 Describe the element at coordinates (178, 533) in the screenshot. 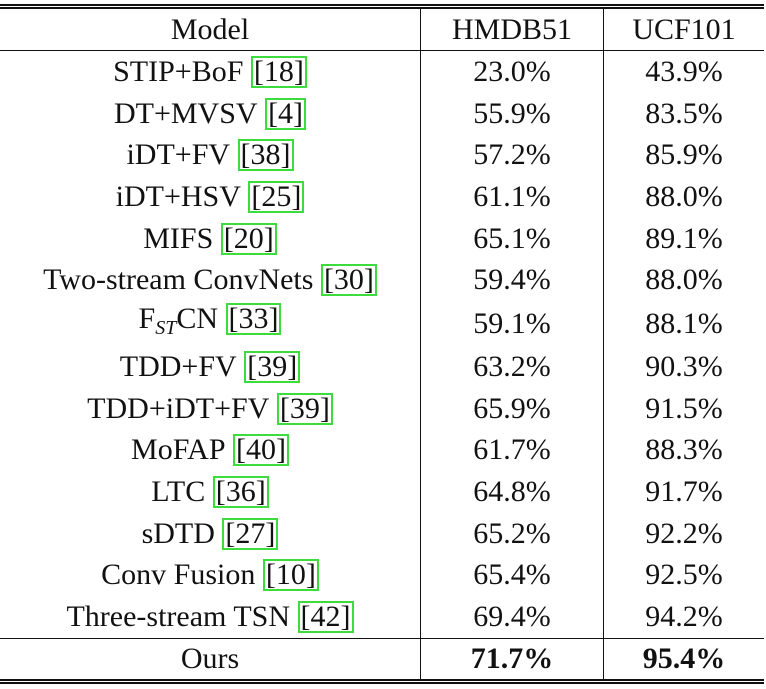

I see `model-name: sDTD` at that location.